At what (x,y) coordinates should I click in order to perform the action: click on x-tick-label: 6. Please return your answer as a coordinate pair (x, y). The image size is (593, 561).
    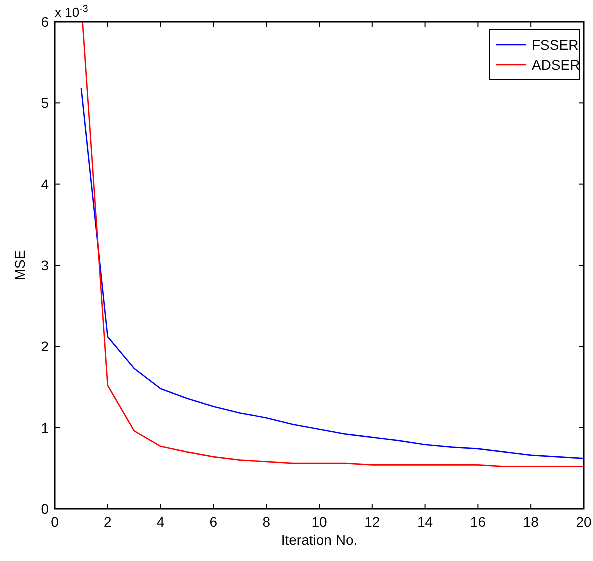
    Looking at the image, I should click on (214, 522).